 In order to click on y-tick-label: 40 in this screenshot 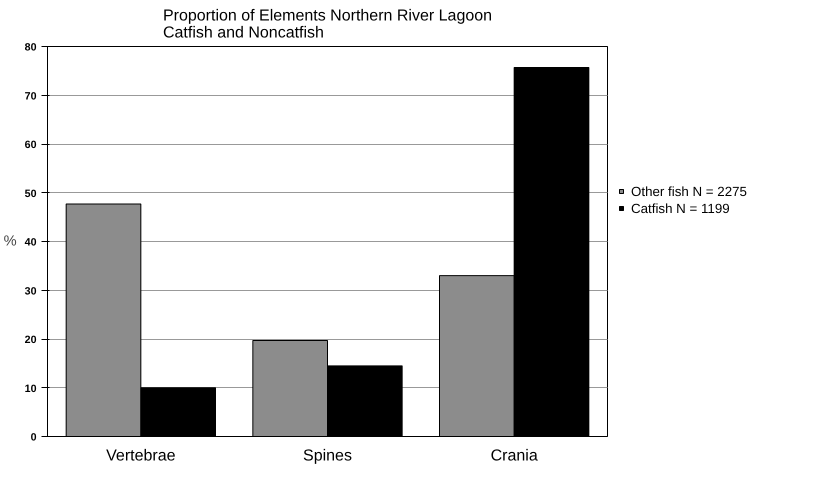, I will do `click(30, 242)`.